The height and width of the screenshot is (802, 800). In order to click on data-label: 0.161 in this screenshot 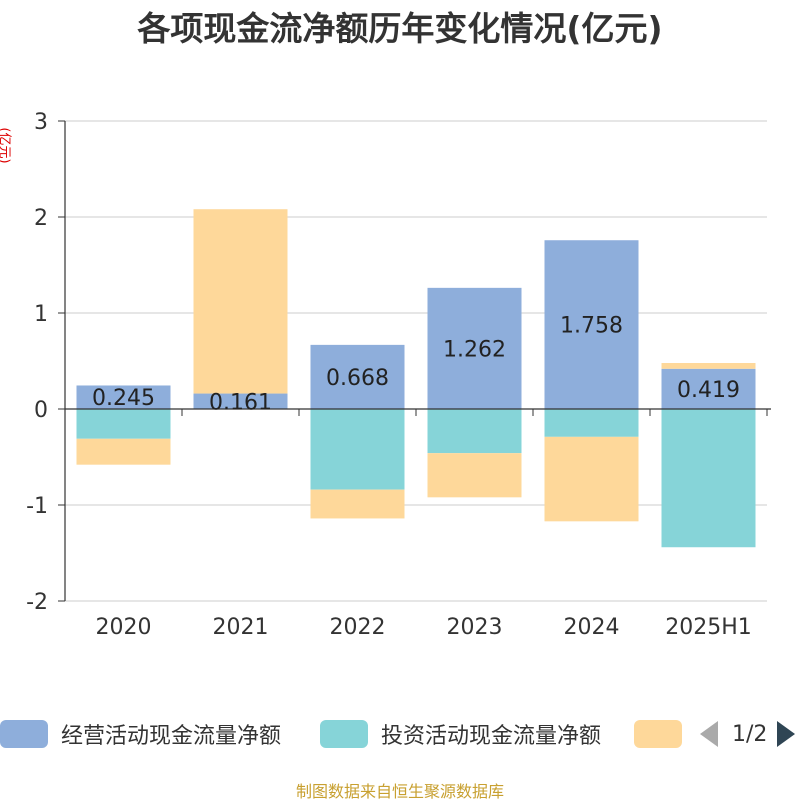, I will do `click(240, 402)`.